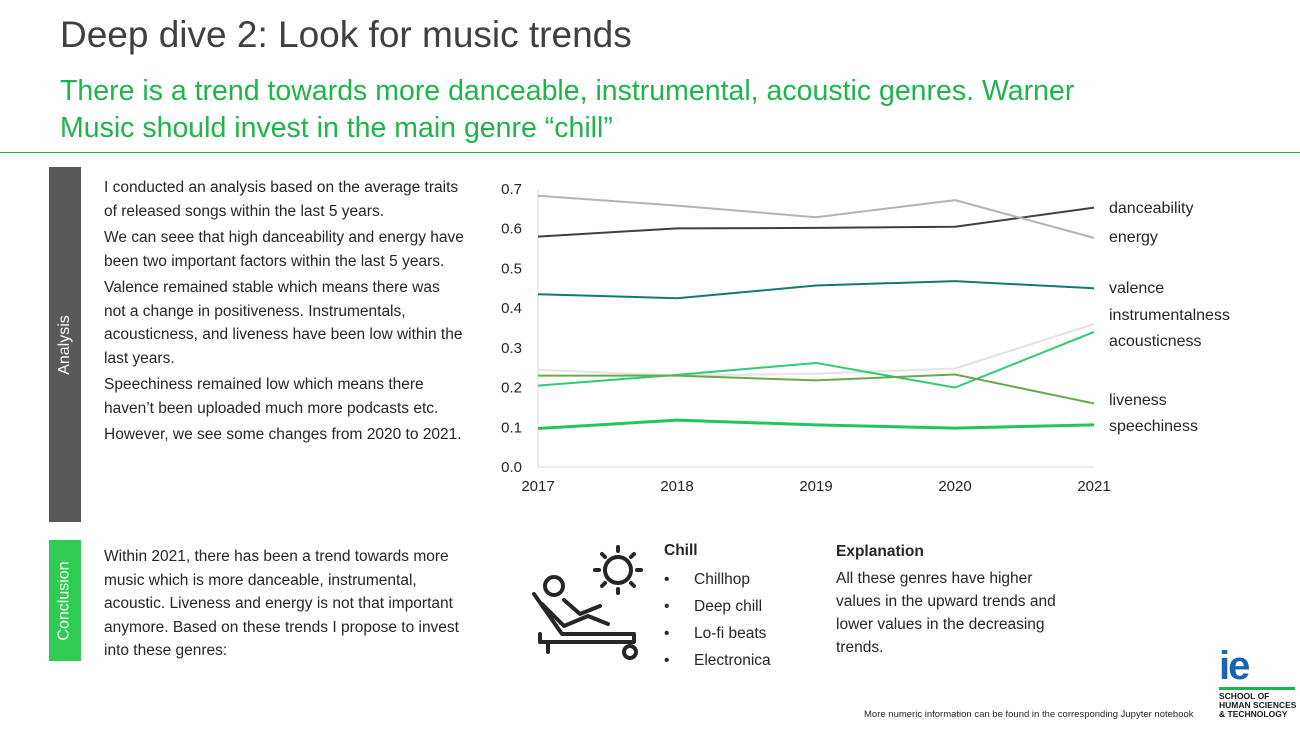  Describe the element at coordinates (1136, 288) in the screenshot. I see `series-label-valence: valence` at that location.